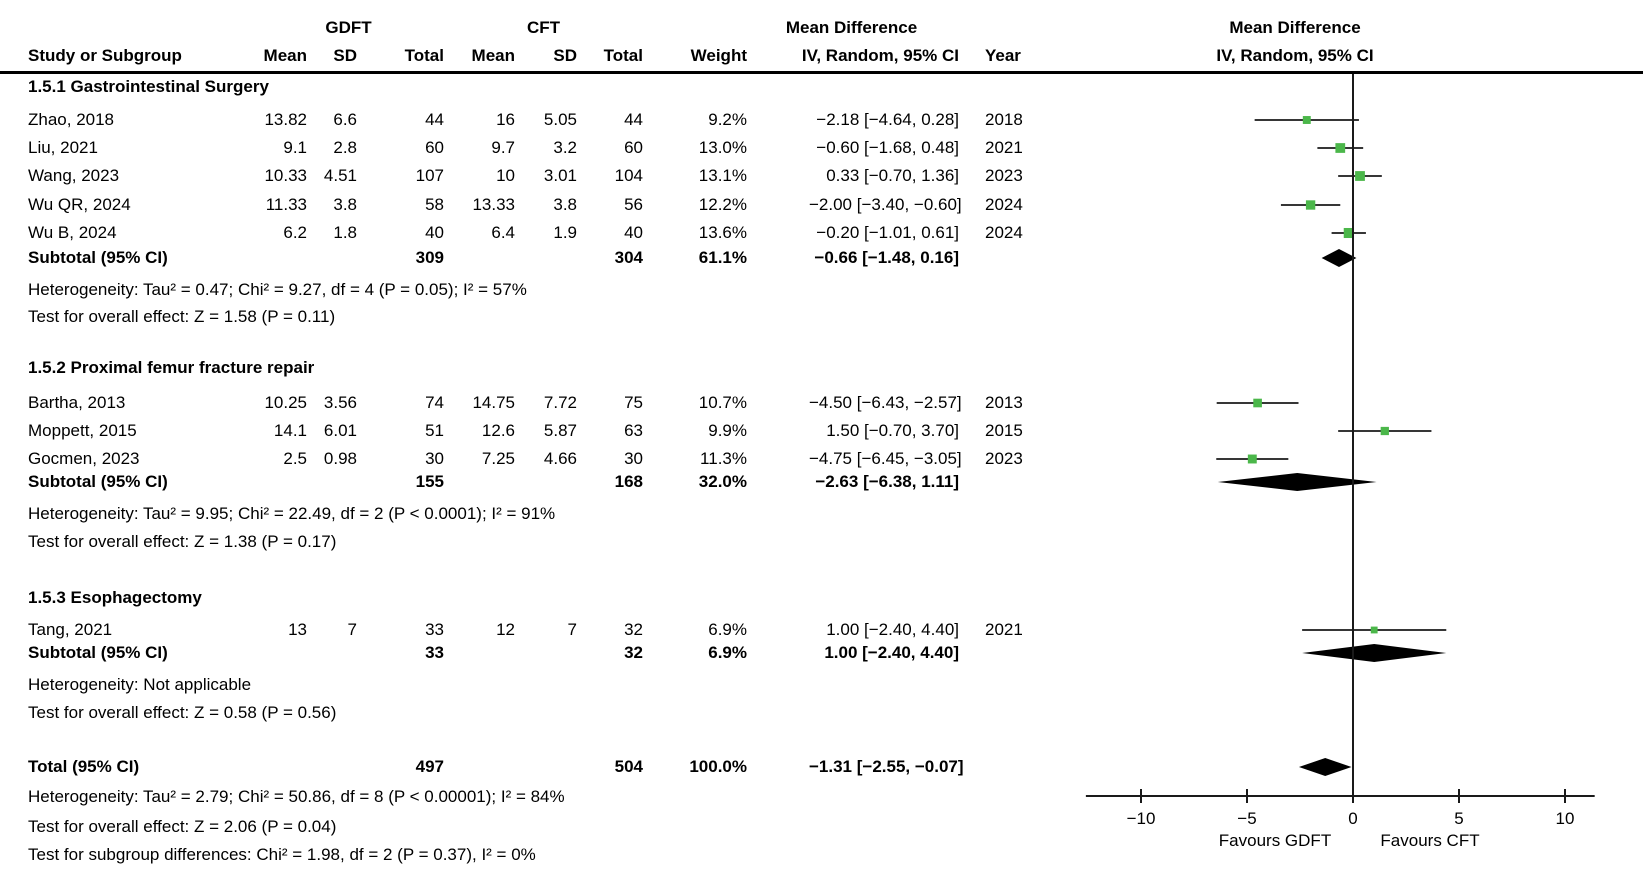  I want to click on study-name: Liu, 2021, so click(63, 147).